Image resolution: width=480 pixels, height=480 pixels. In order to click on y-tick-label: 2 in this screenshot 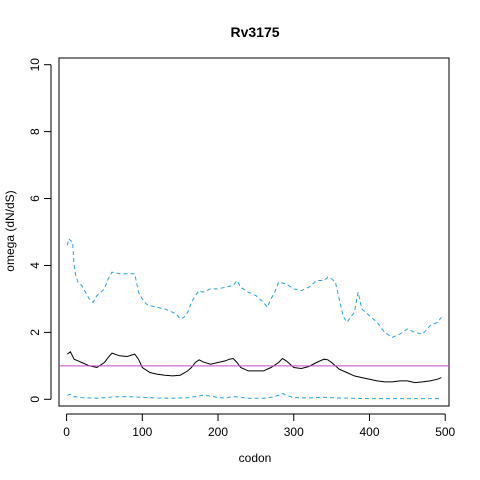, I will do `click(35, 332)`.